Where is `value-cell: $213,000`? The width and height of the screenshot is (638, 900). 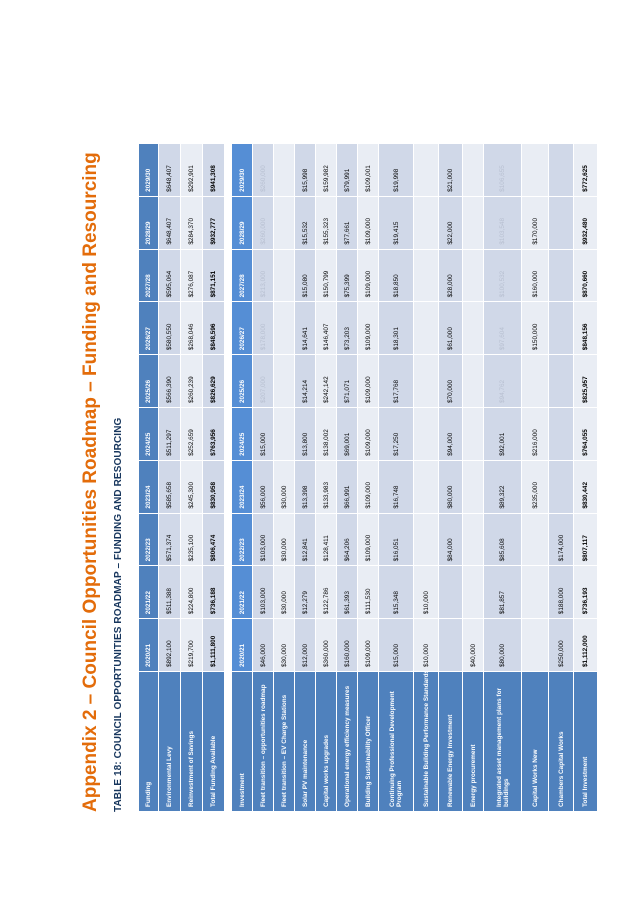
value-cell: $213,000 is located at coordinates (263, 275).